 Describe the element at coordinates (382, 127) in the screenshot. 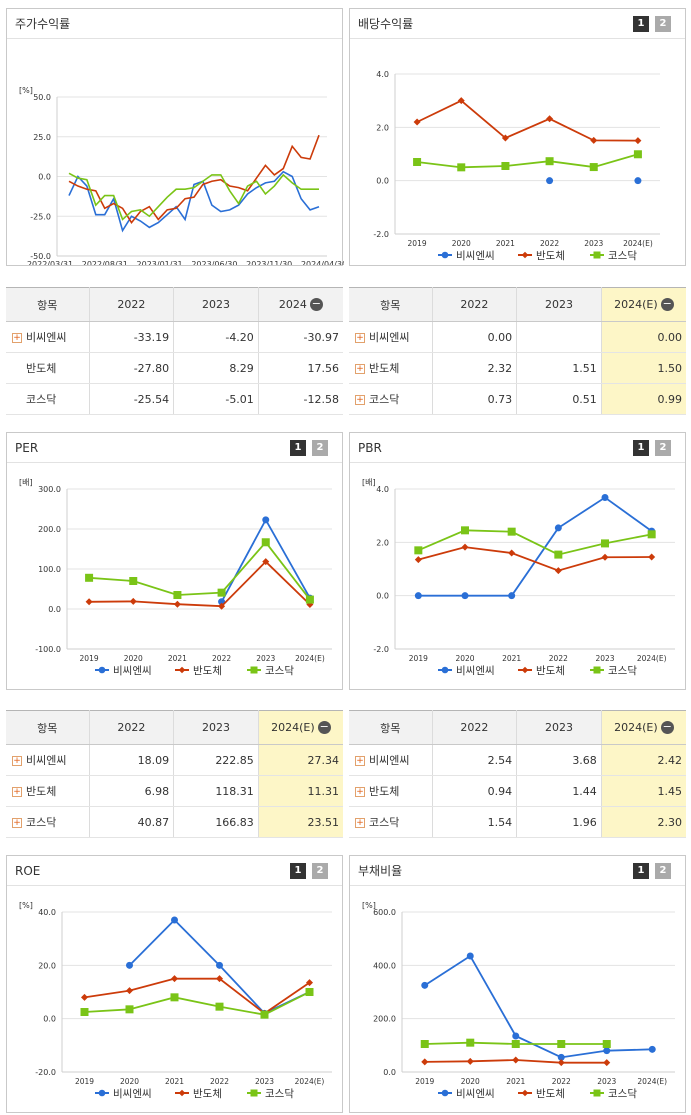

I see `y-tick-label: 2.0` at that location.